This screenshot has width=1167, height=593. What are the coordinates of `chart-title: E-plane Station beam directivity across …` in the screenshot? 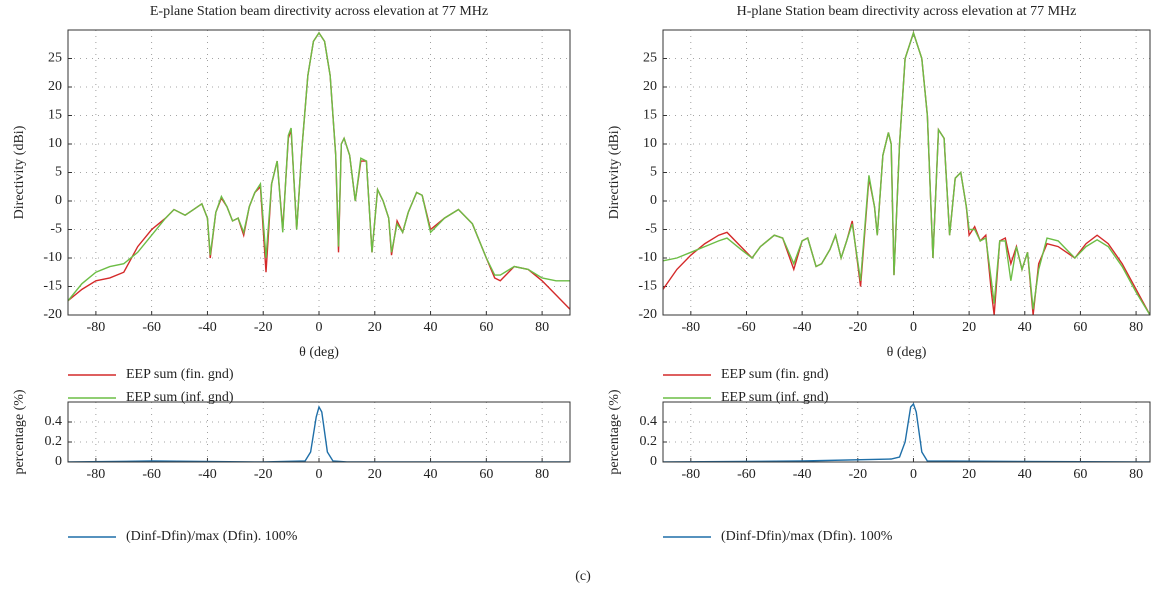 It's located at (319, 11).